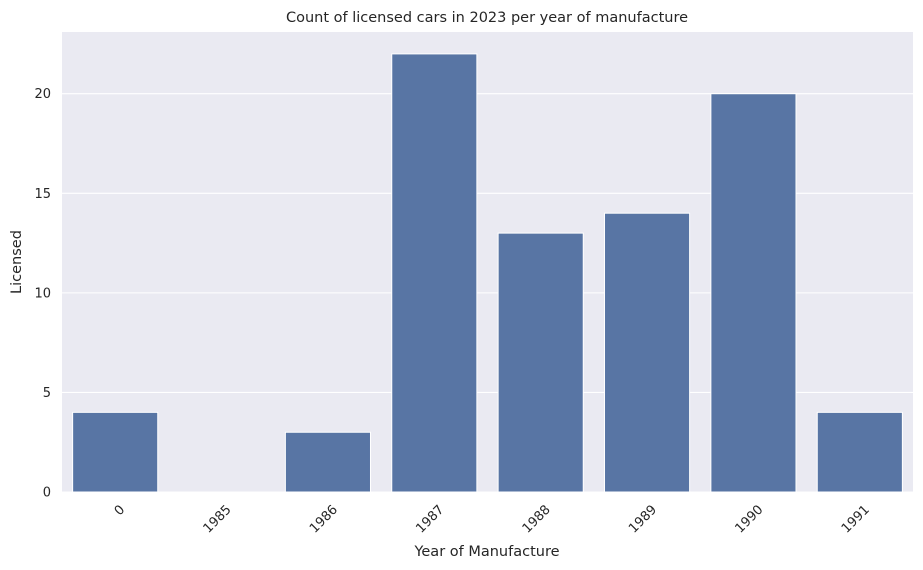 This screenshot has width=923, height=570. What do you see at coordinates (17, 262) in the screenshot?
I see `y-axis-label: Licensed` at bounding box center [17, 262].